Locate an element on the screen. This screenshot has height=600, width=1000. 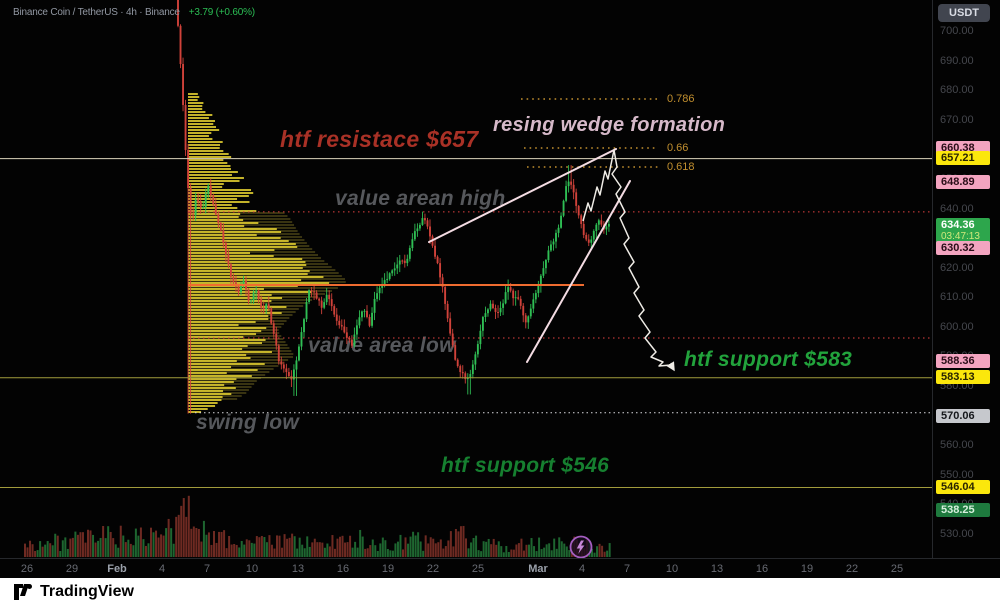
value-area-low-label: value area low is located at coordinates (382, 345).